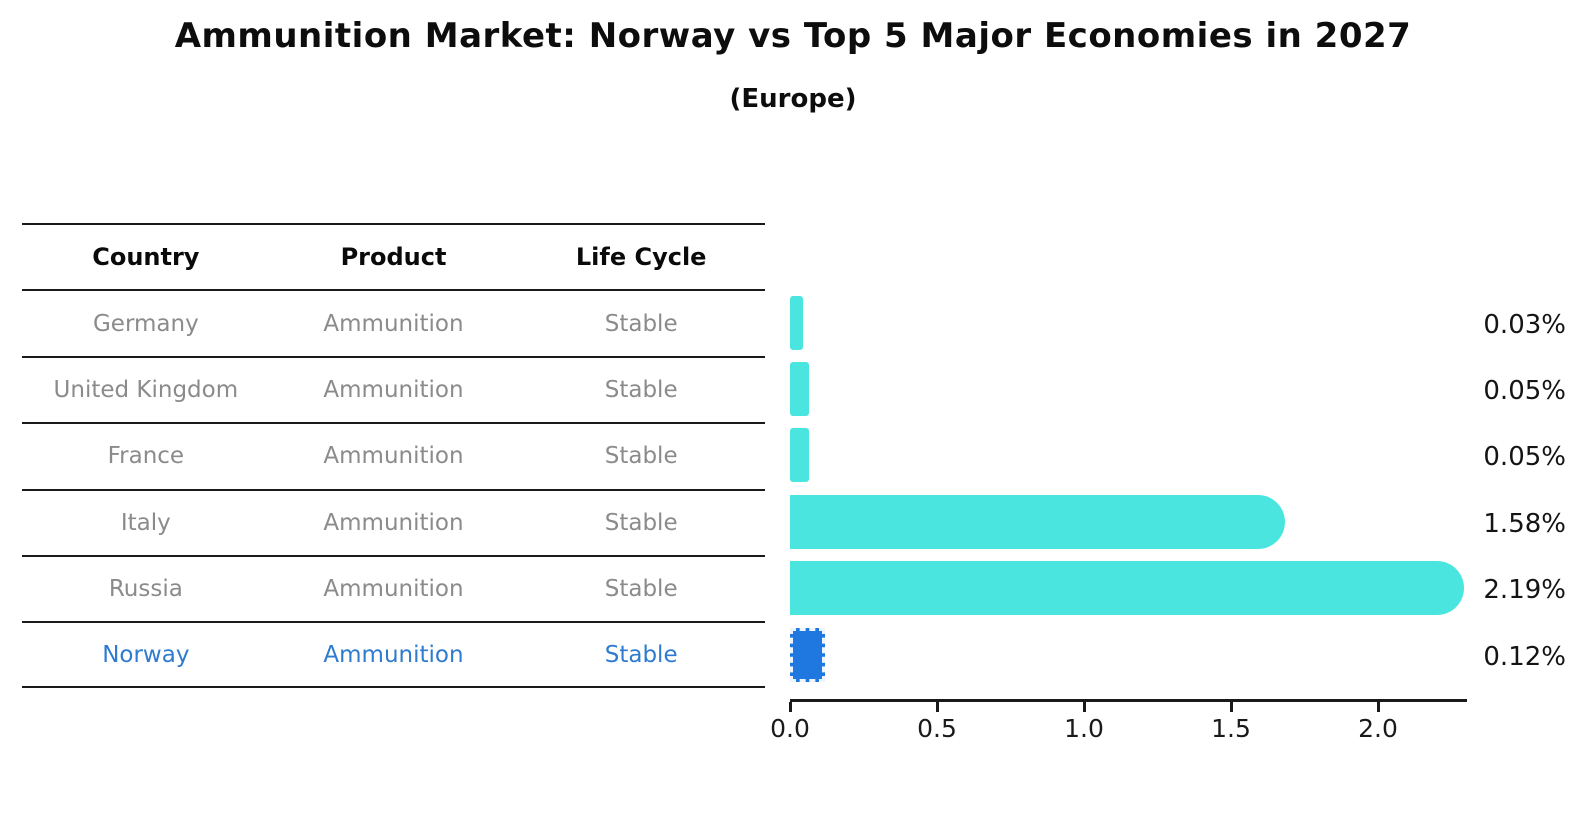  What do you see at coordinates (1127, 588) in the screenshot?
I see `bar-russia` at bounding box center [1127, 588].